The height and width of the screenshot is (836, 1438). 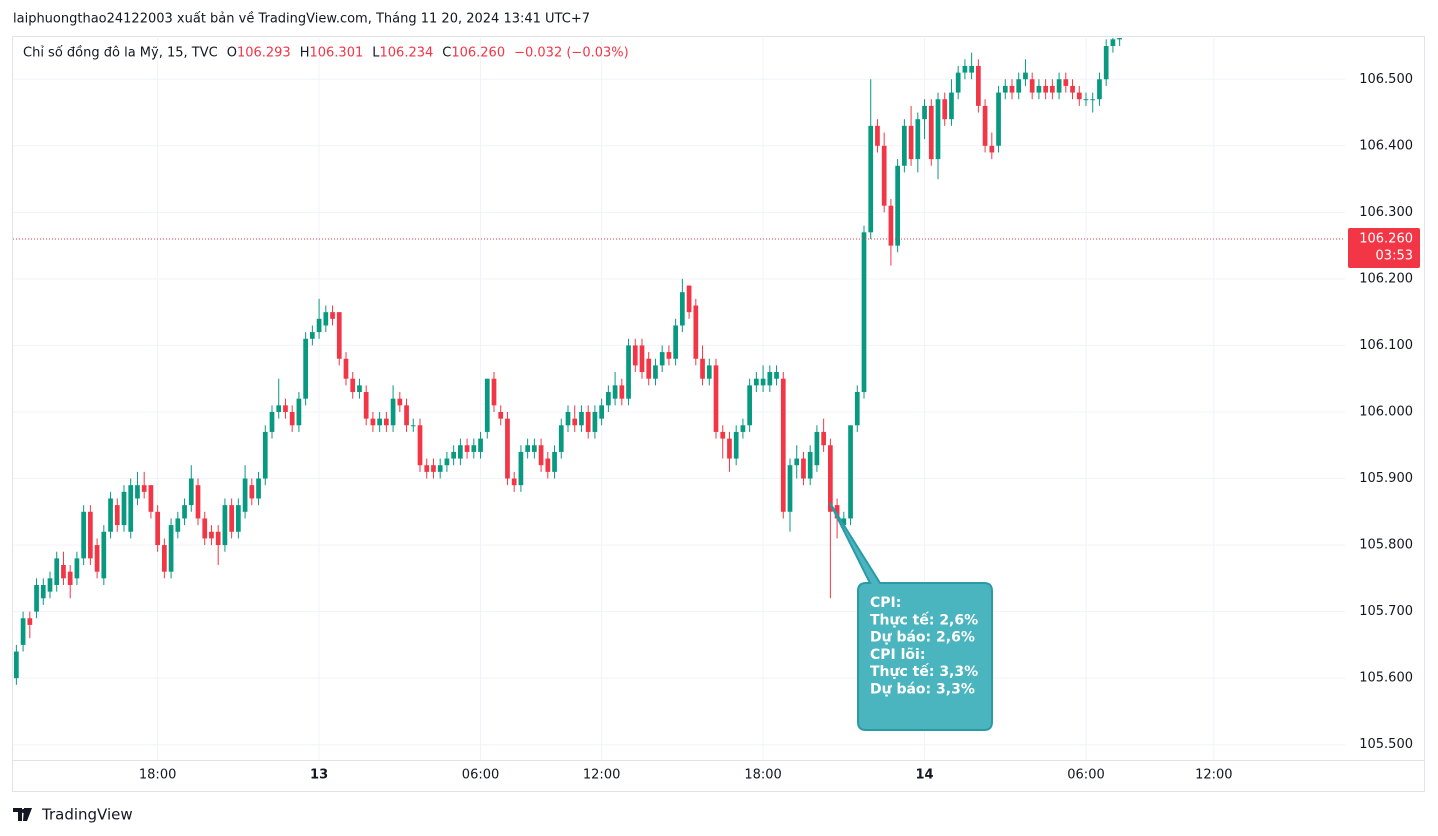 What do you see at coordinates (1213, 775) in the screenshot?
I see `x-tick-label: 12:00` at bounding box center [1213, 775].